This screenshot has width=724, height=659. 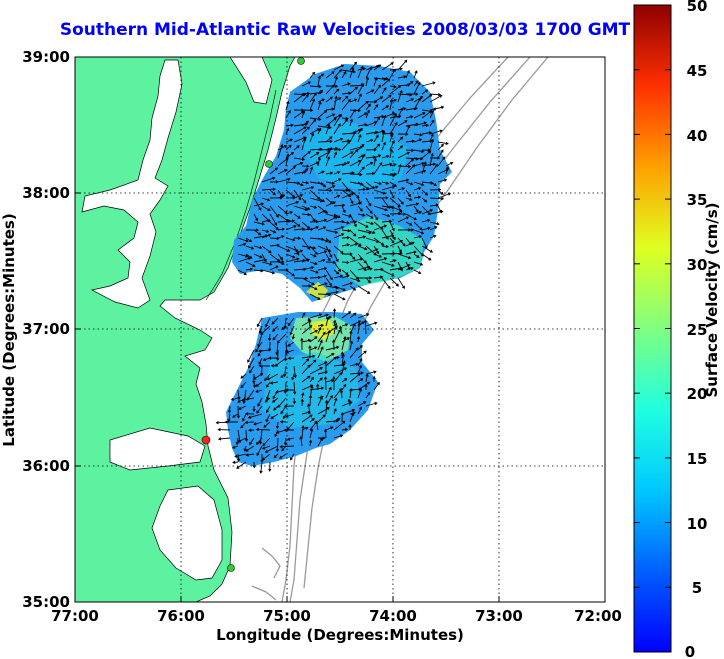 I want to click on station-marker-outer-banks, so click(x=231, y=568).